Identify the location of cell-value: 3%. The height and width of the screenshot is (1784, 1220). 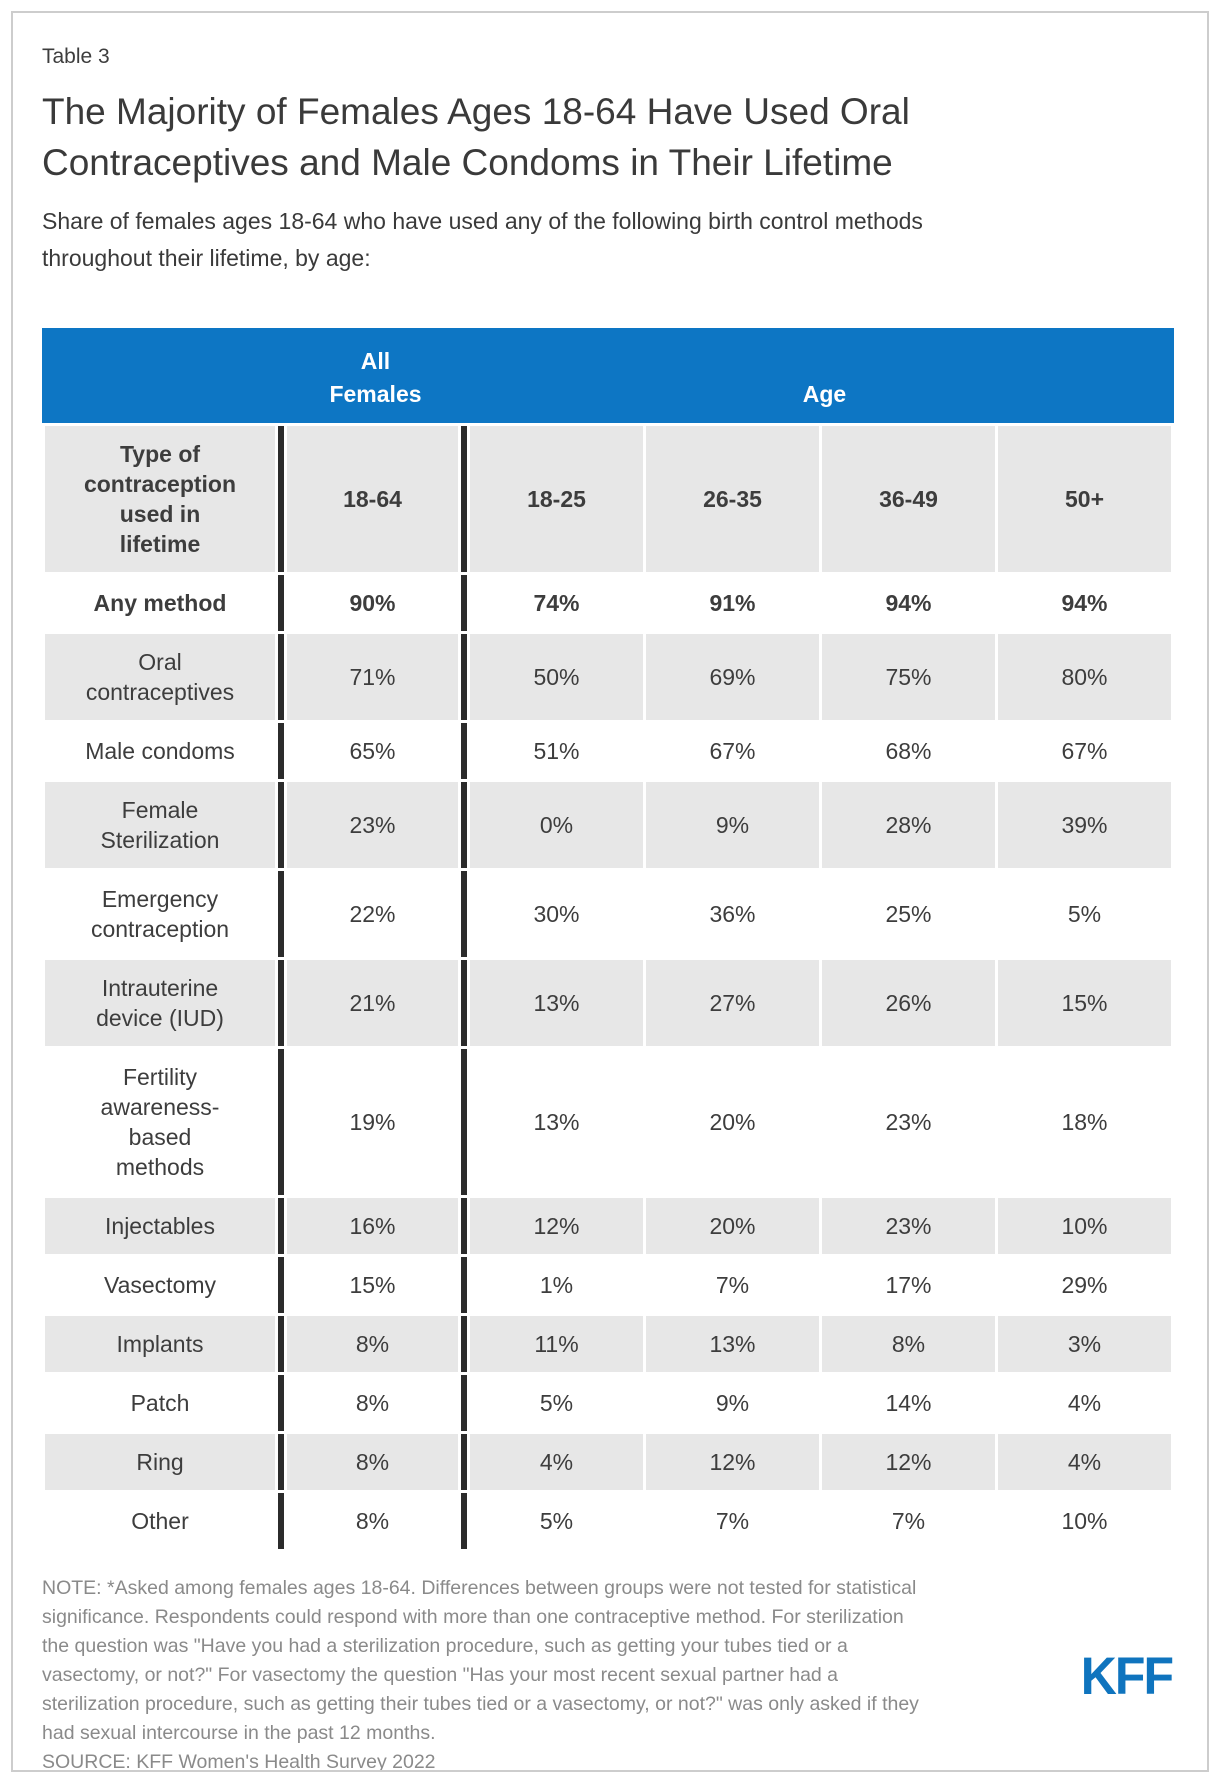
(1084, 1344).